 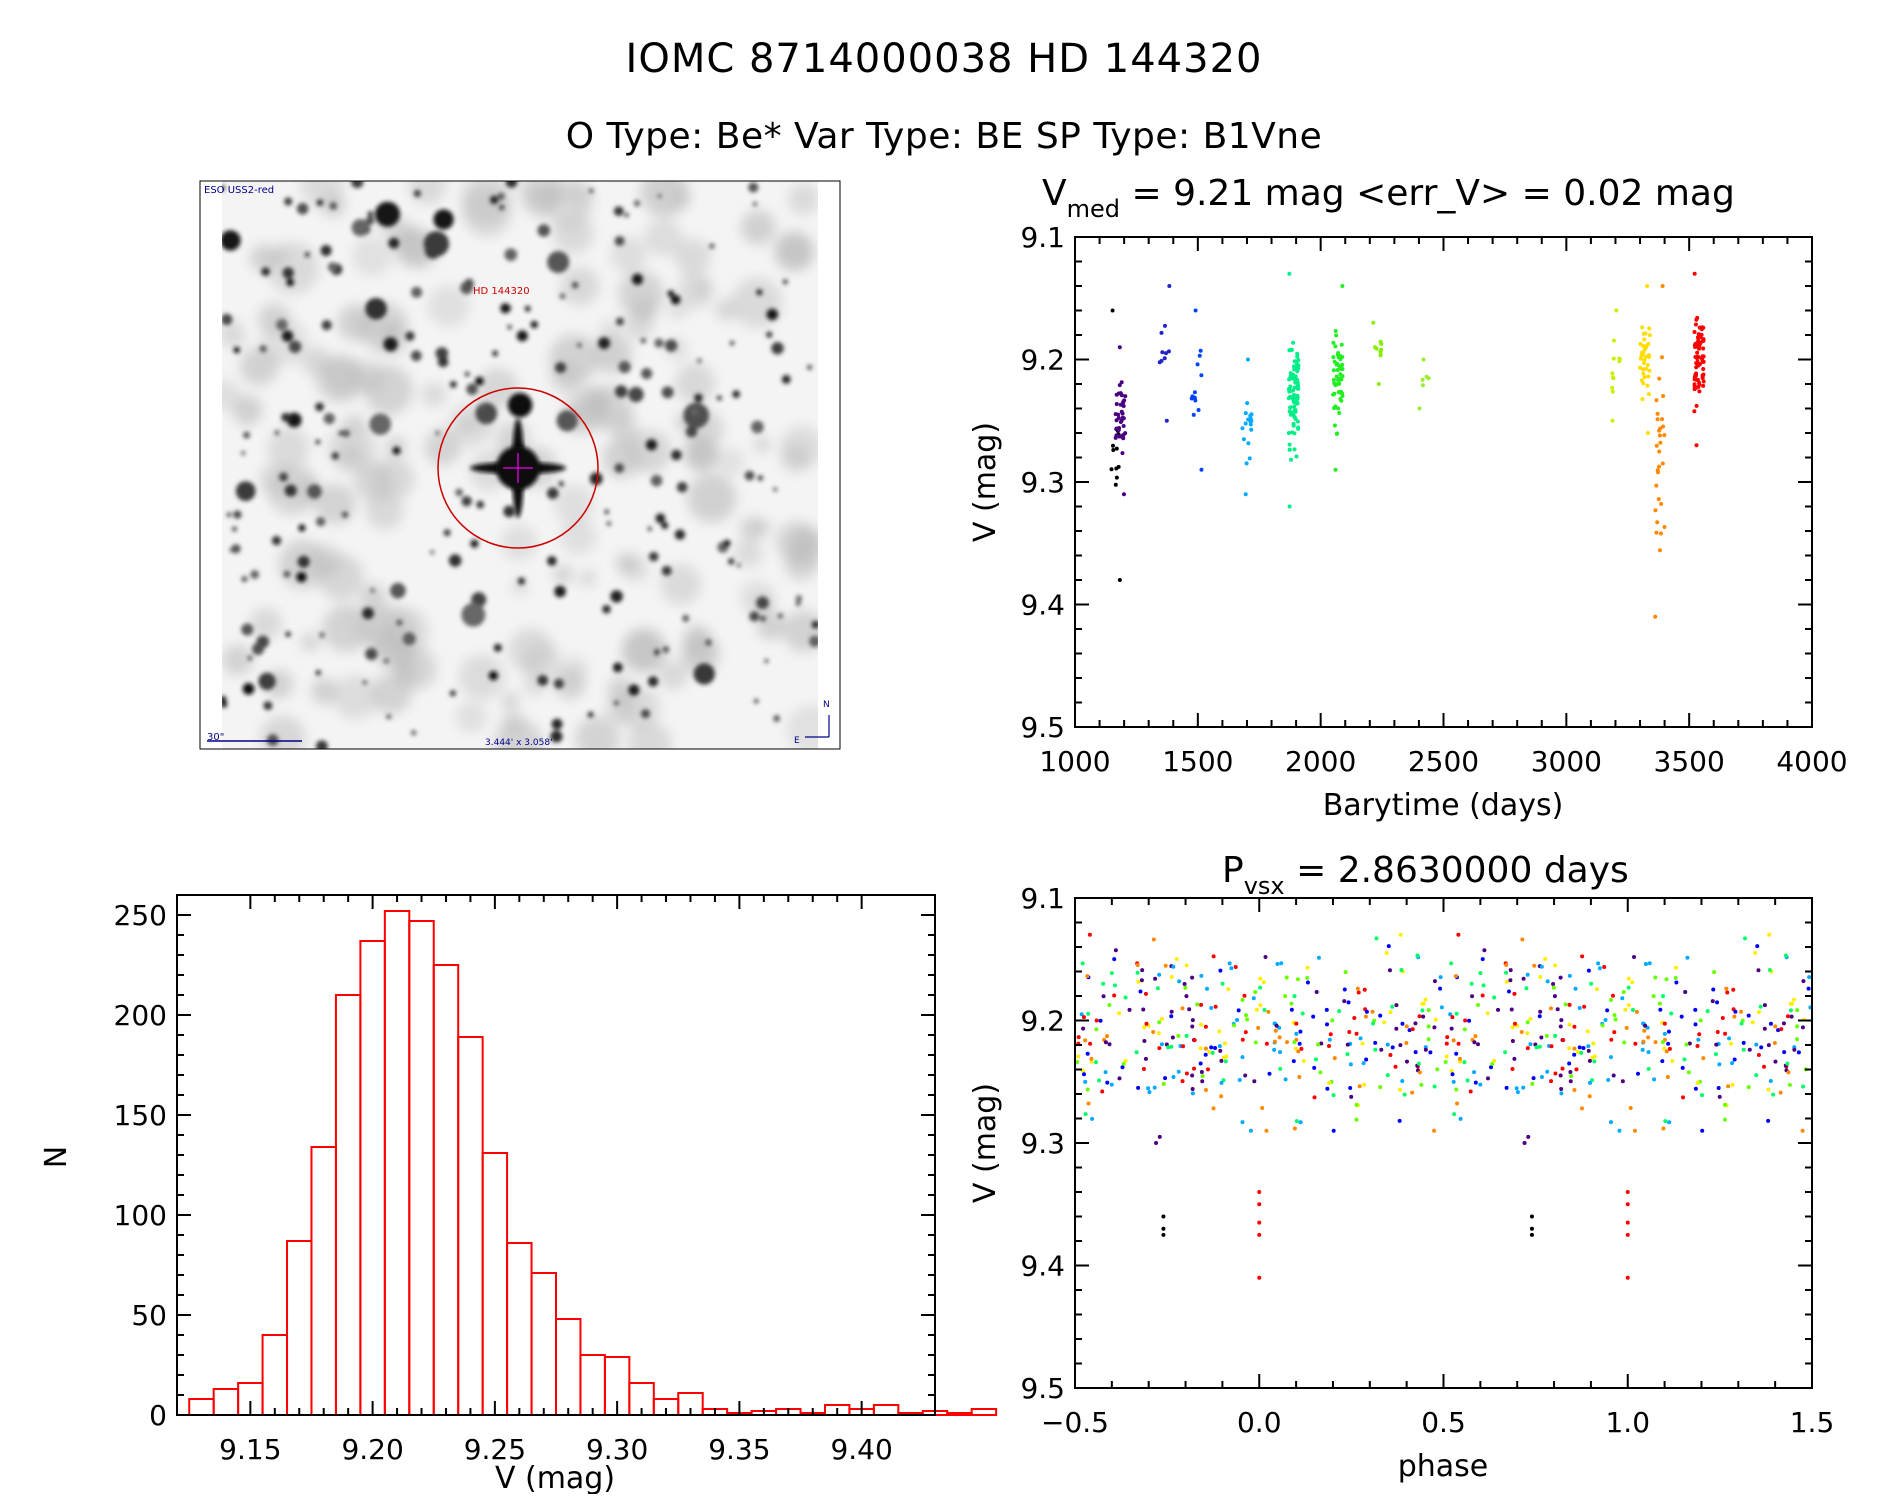 I want to click on aperture-circle, so click(x=518, y=468).